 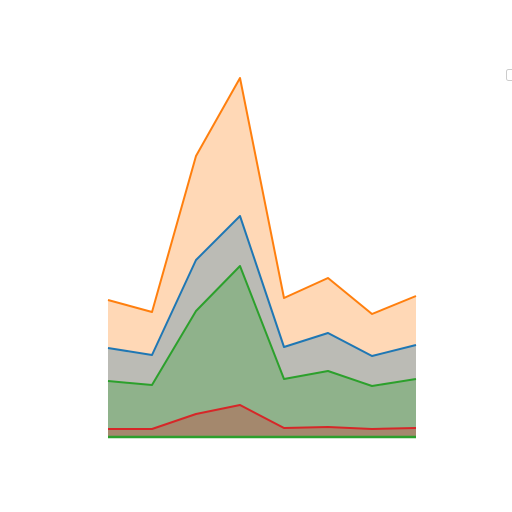 What do you see at coordinates (509, 75) in the screenshot?
I see `legend-box` at bounding box center [509, 75].